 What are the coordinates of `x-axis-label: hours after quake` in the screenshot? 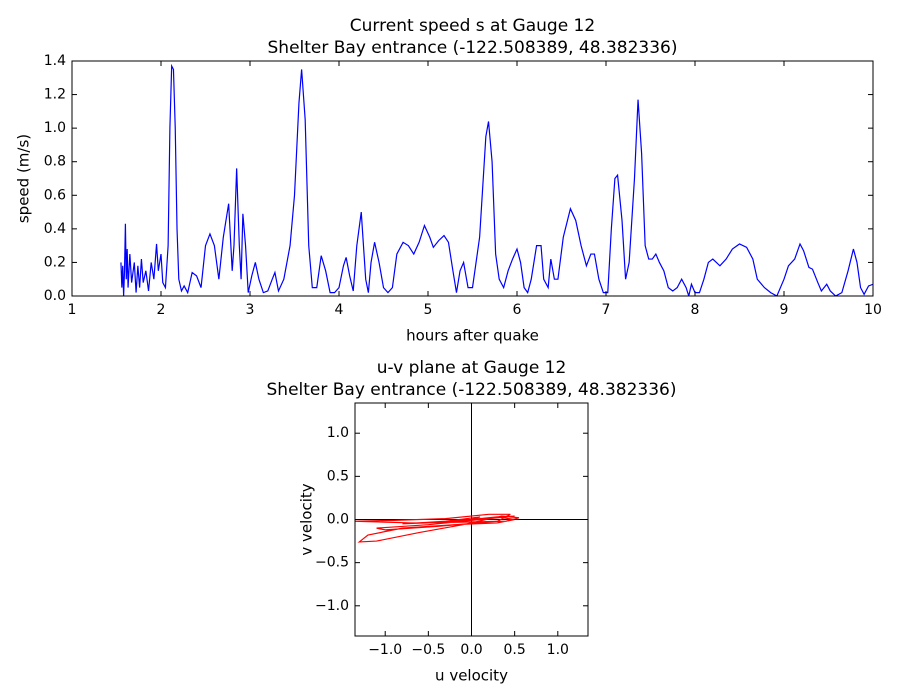 It's located at (472, 336).